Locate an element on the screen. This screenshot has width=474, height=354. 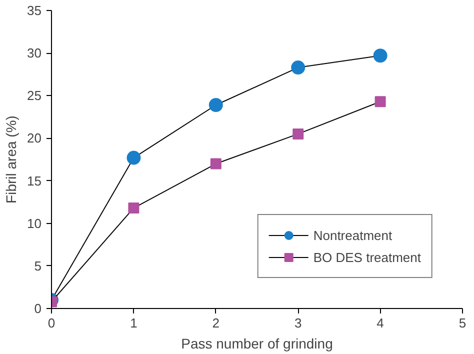
legend-label: BO DES treatment is located at coordinates (367, 257).